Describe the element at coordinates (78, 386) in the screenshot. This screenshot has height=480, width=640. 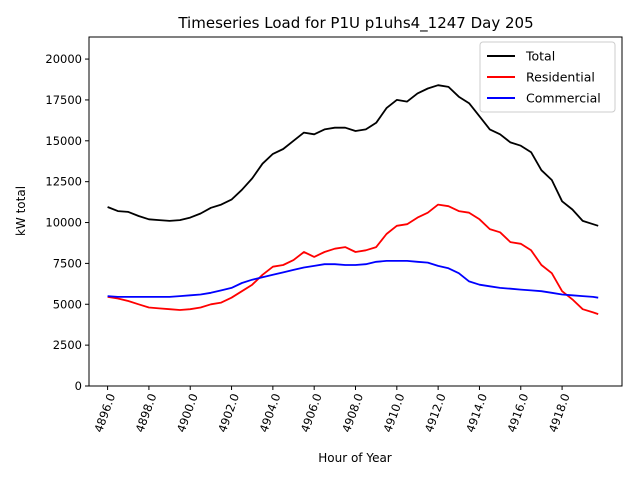
I see `y-tick-label: 0` at that location.